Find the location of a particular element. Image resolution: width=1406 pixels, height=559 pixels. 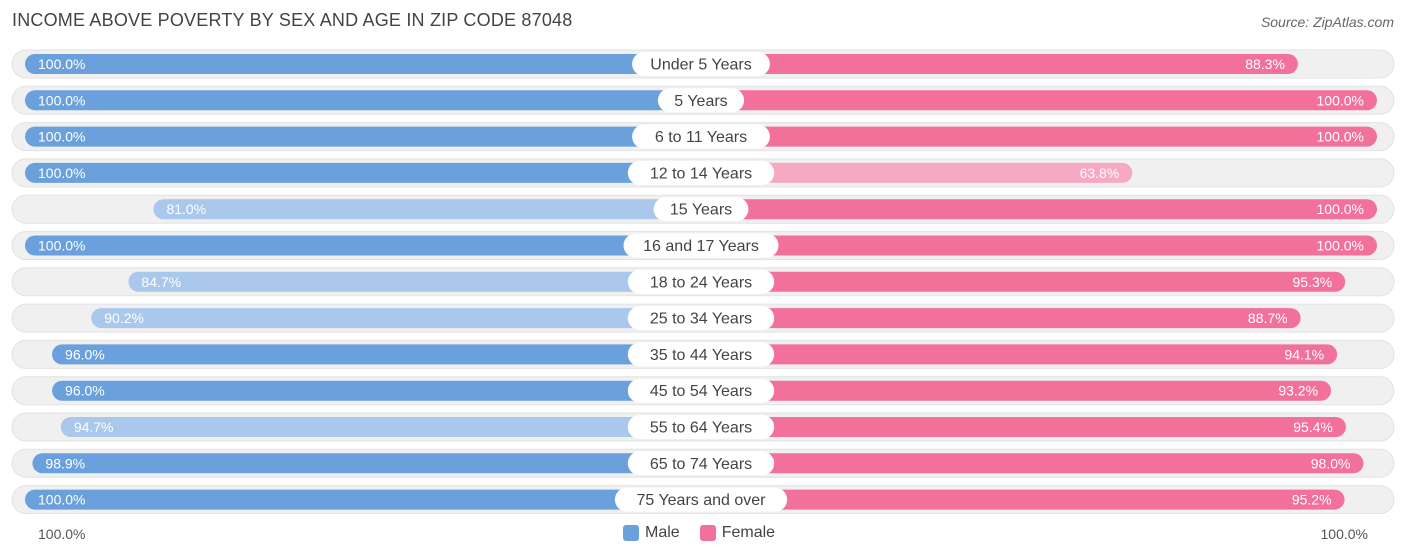

male-value-label: 84.7% is located at coordinates (161, 282).